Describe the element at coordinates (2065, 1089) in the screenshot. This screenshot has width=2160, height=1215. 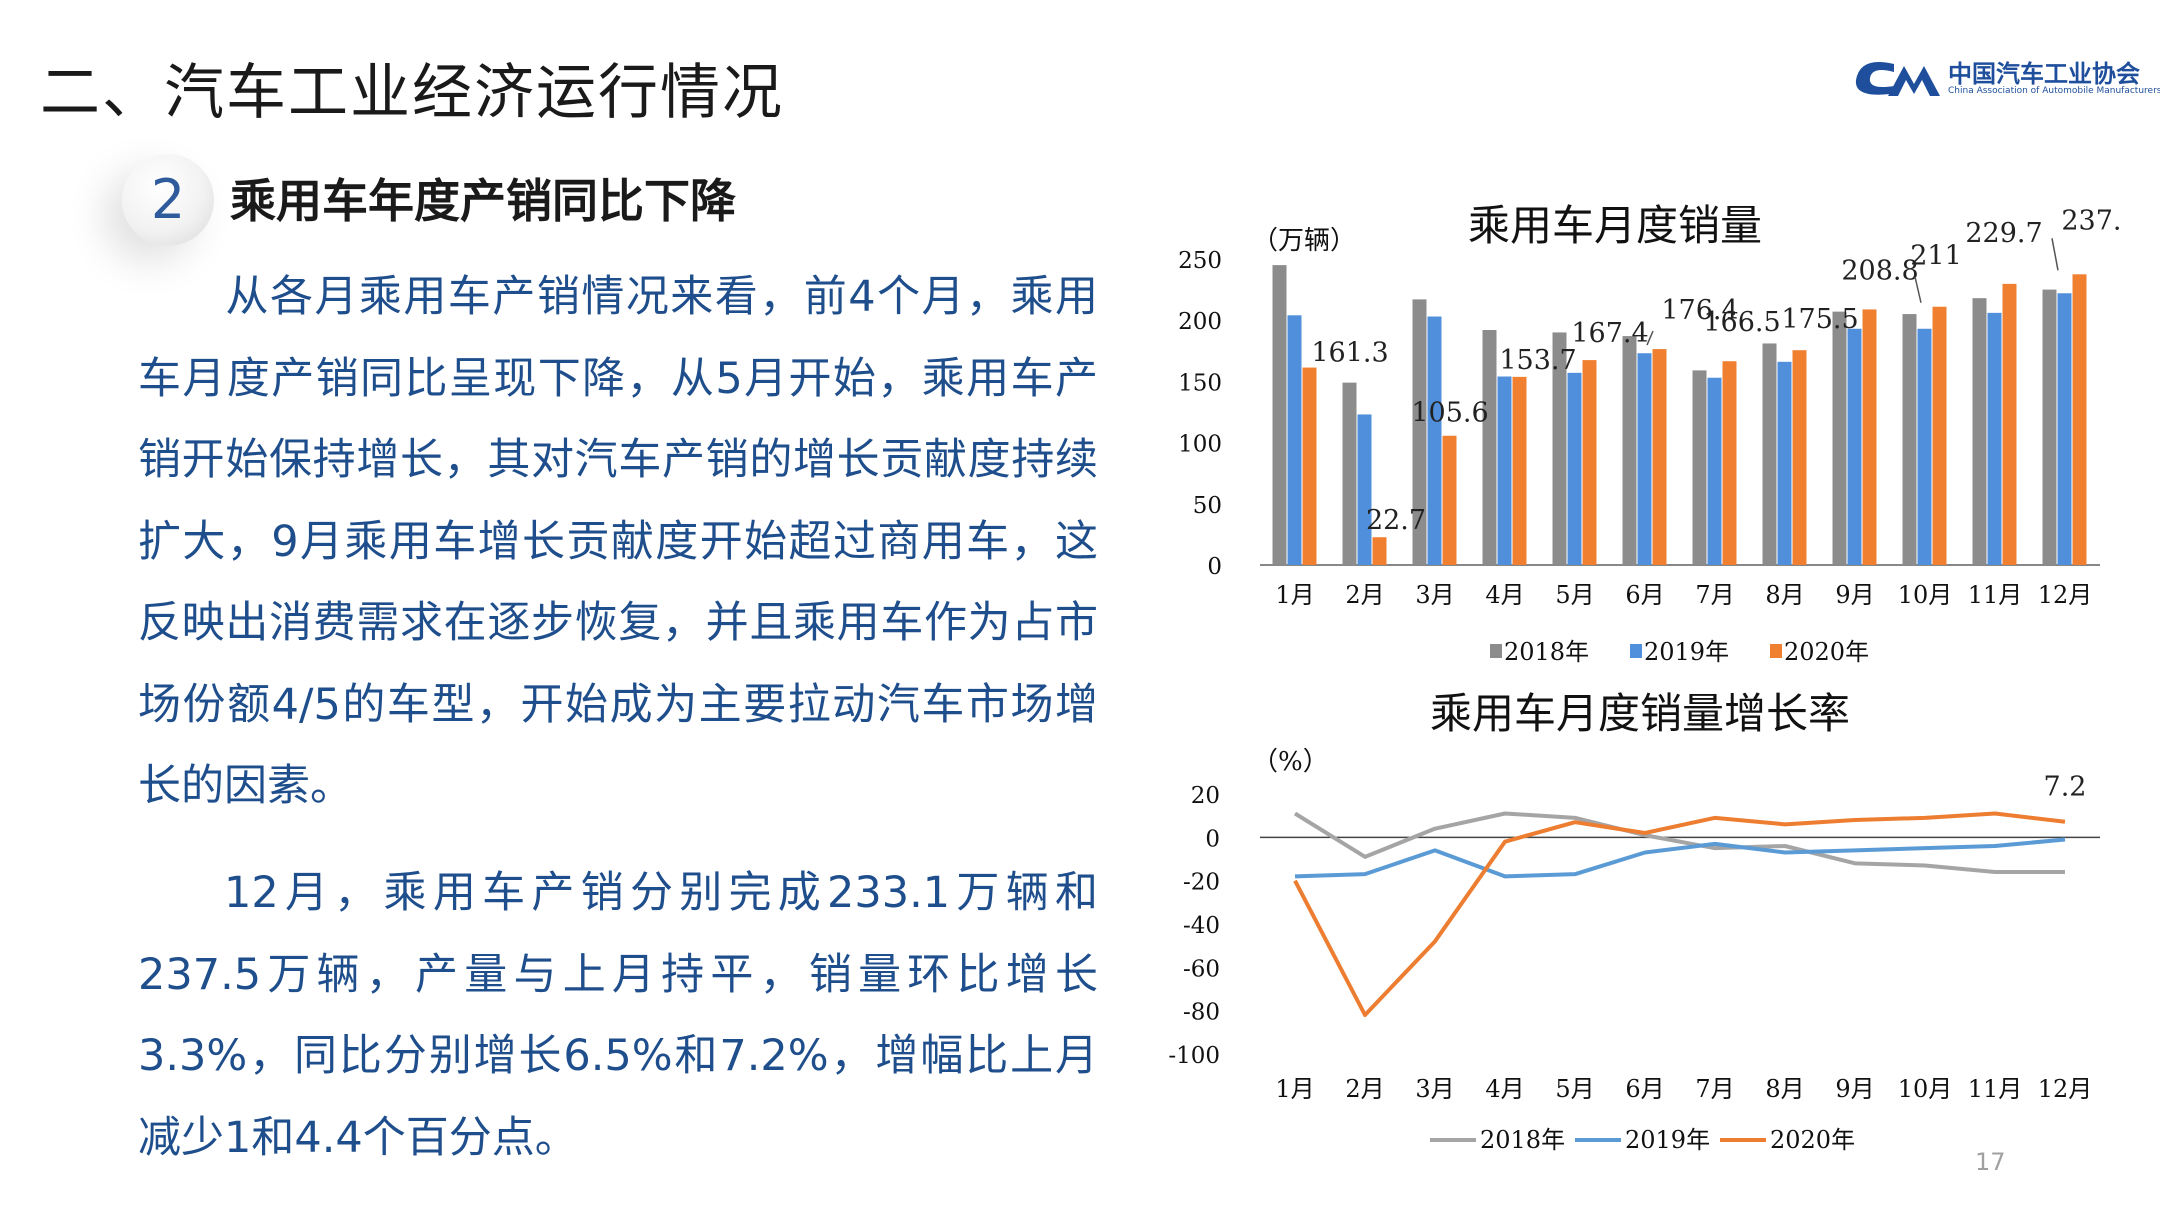
I see `line-x-tick-label: 12月` at that location.